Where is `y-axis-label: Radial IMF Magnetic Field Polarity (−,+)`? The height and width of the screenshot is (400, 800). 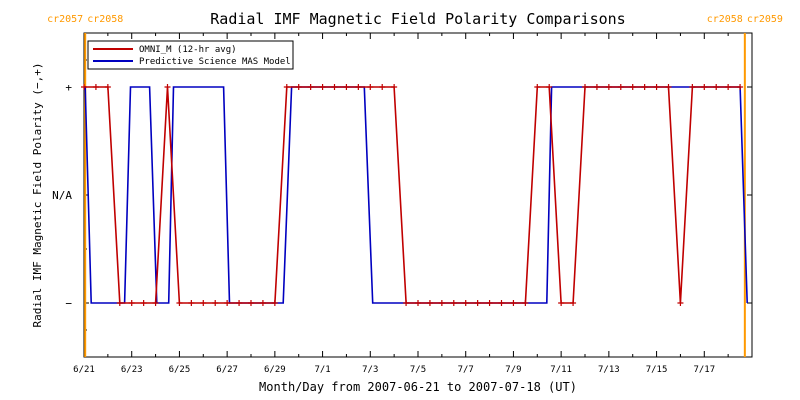 y-axis-label: Radial IMF Magnetic Field Polarity (−,+) is located at coordinates (37, 195).